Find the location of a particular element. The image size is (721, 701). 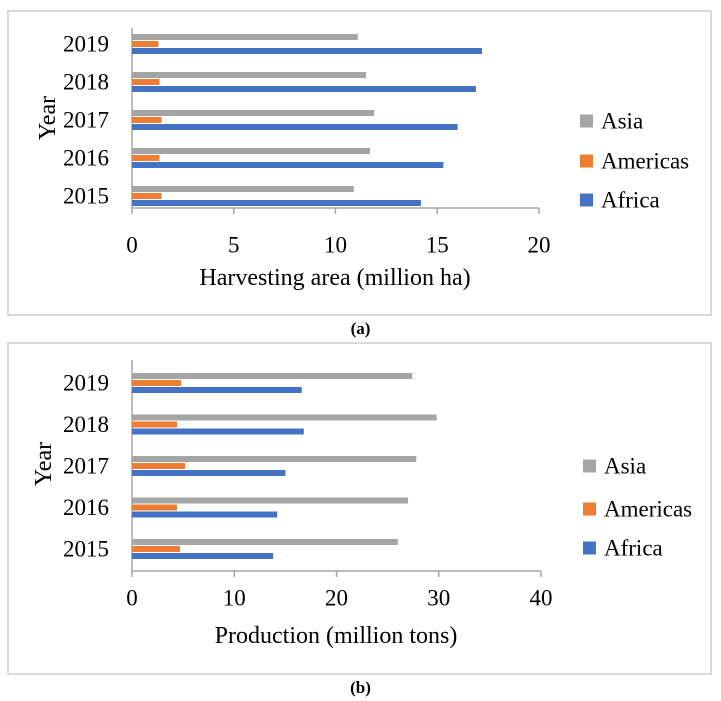

x-axis-title: Harvesting area (million ha) is located at coordinates (334, 278).